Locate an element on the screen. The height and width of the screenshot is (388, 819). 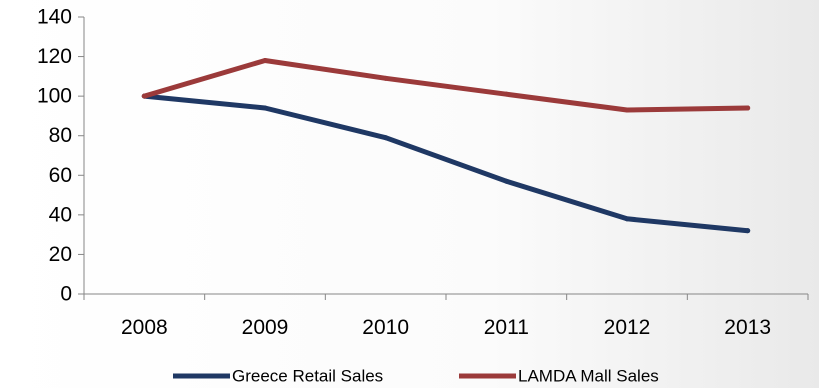
x-tick-label: 2011 is located at coordinates (506, 327).